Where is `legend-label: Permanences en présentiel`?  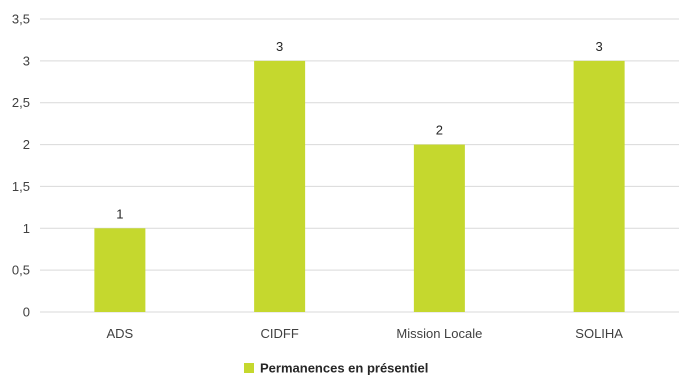 legend-label: Permanences en présentiel is located at coordinates (344, 368).